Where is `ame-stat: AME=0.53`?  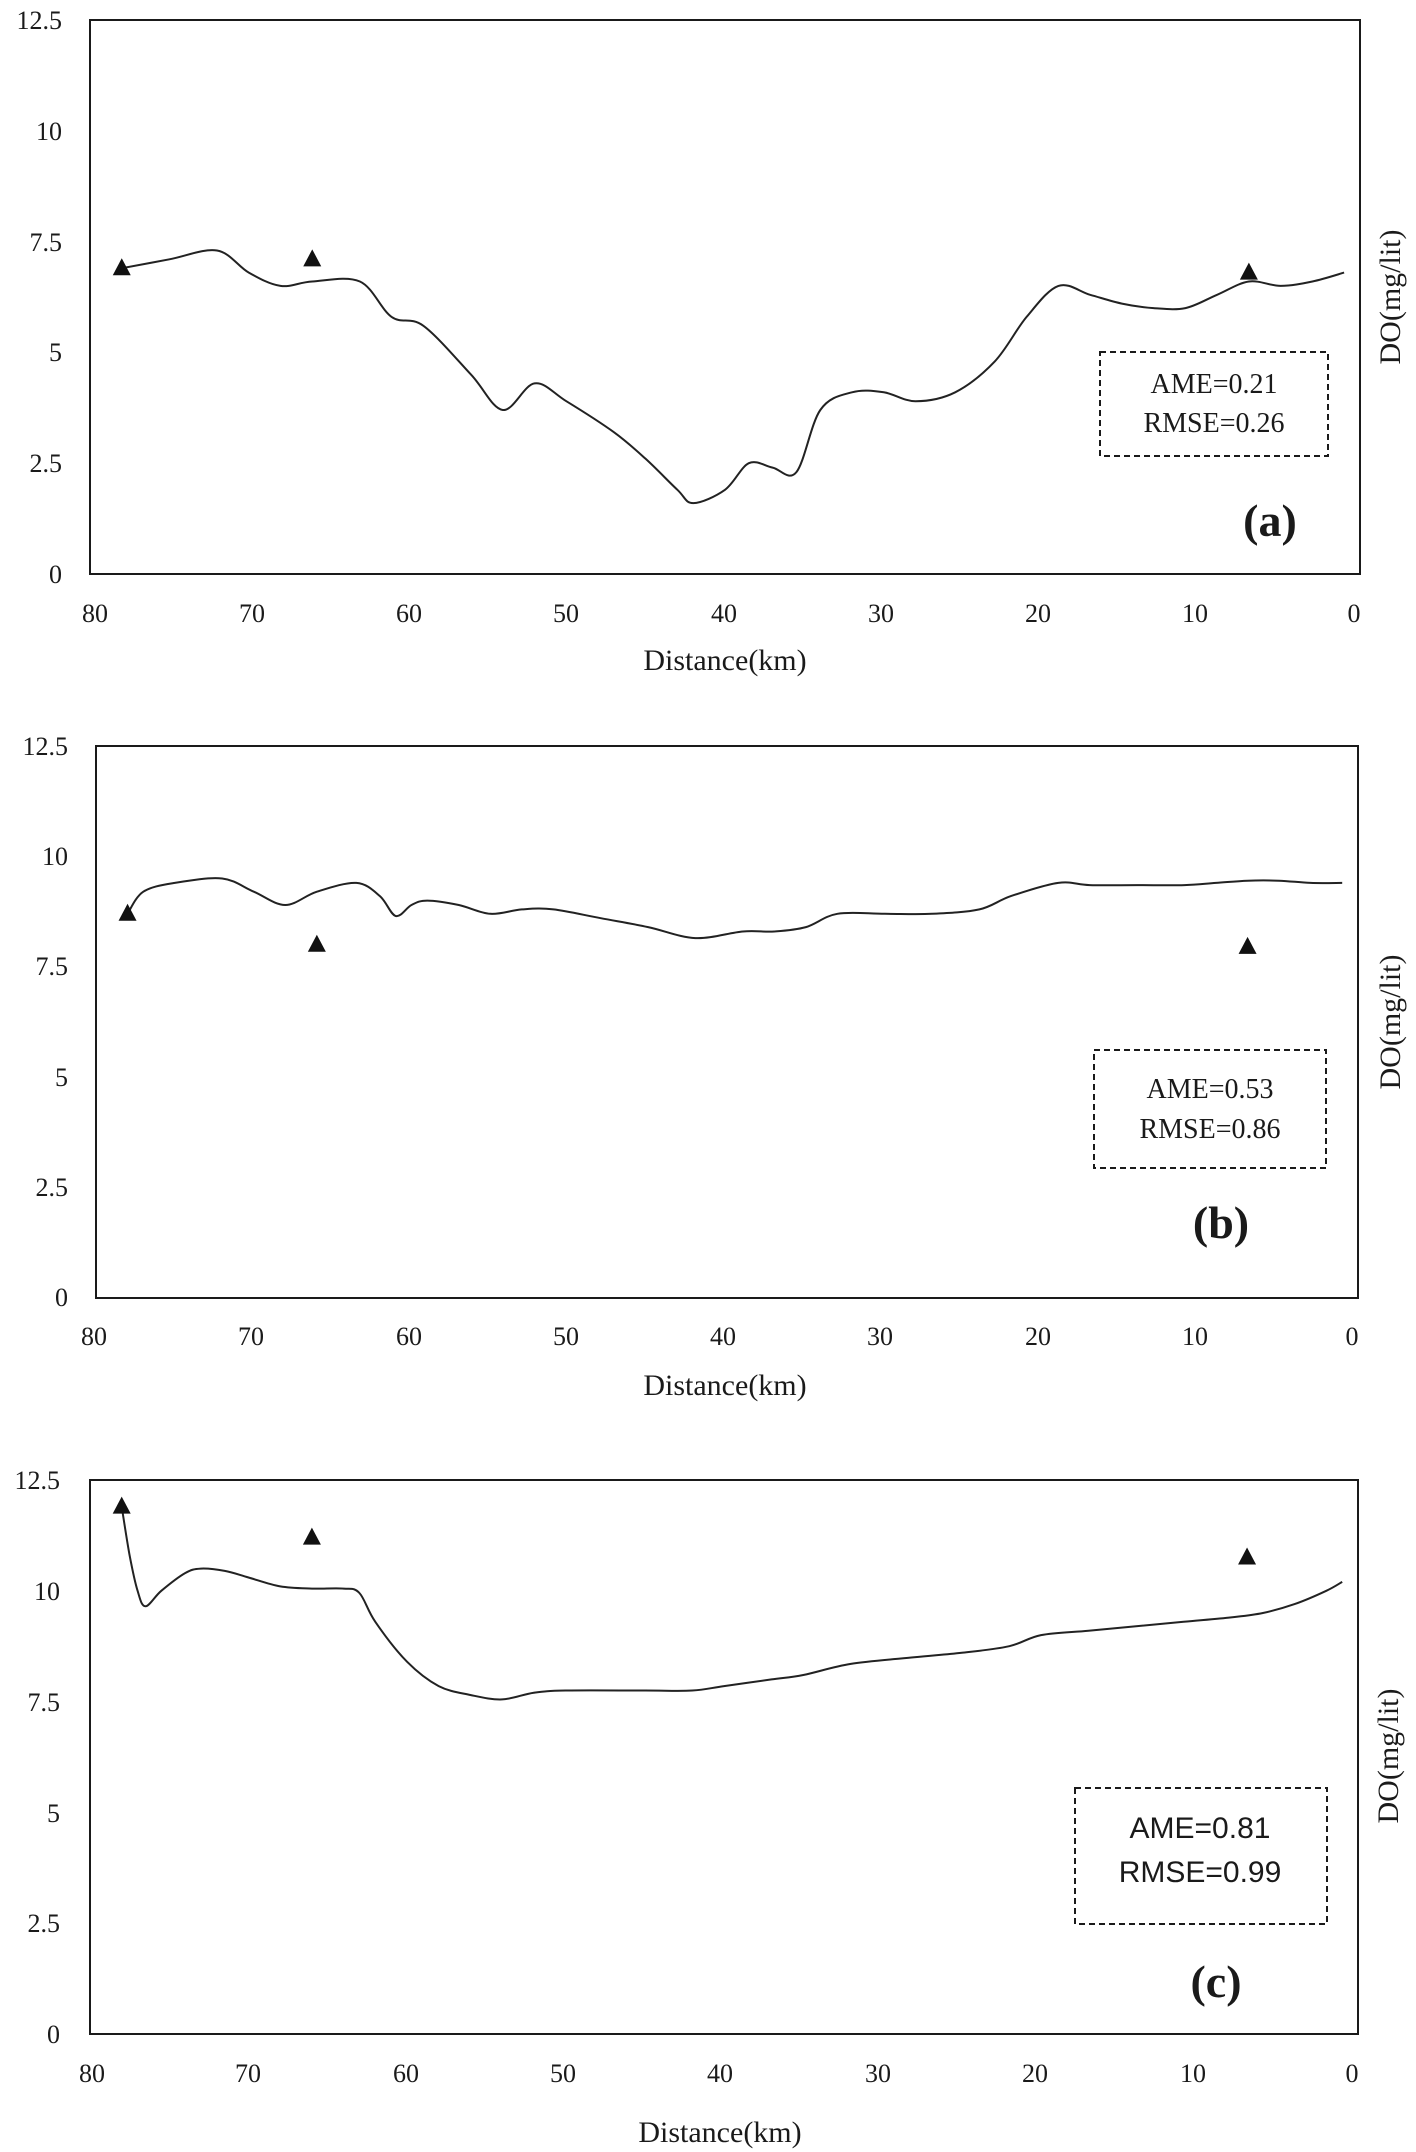 ame-stat: AME=0.53 is located at coordinates (1209, 1089).